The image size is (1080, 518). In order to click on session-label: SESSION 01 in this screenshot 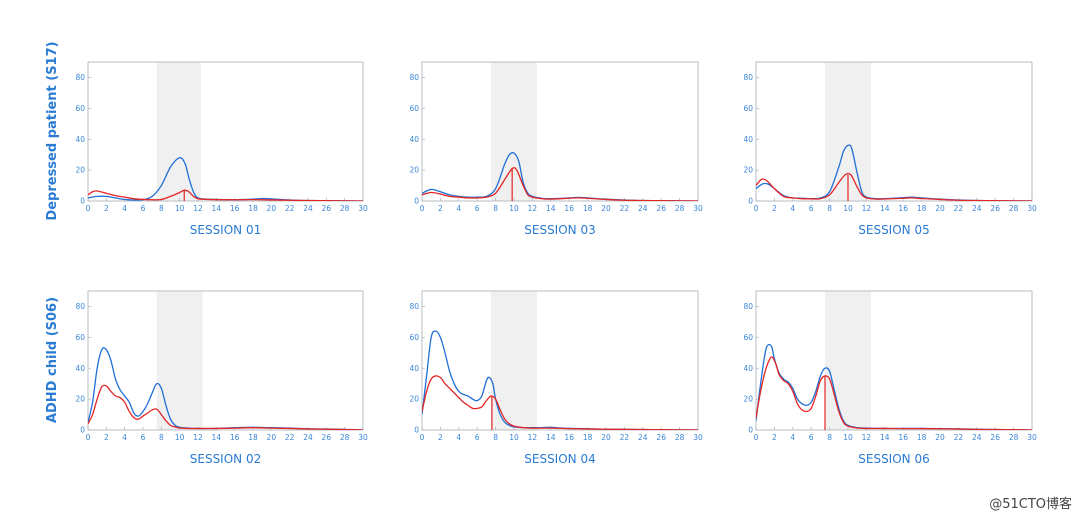, I will do `click(225, 230)`.